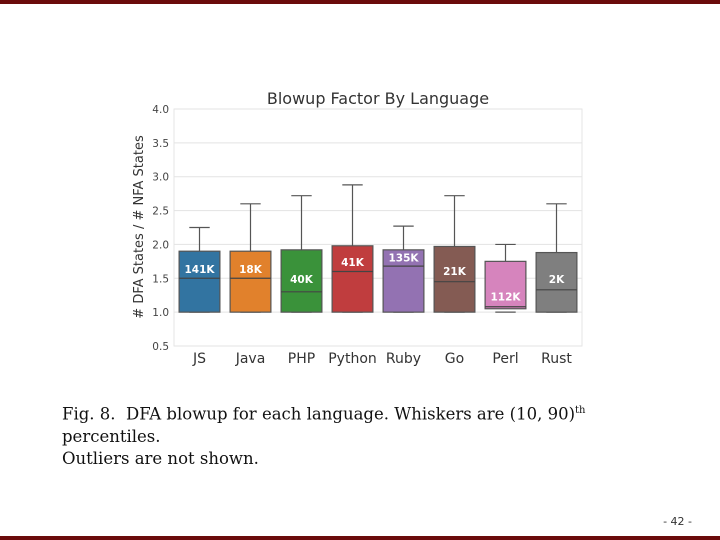  Describe the element at coordinates (360, 538) in the screenshot. I see `bottom-frame-bar` at that location.